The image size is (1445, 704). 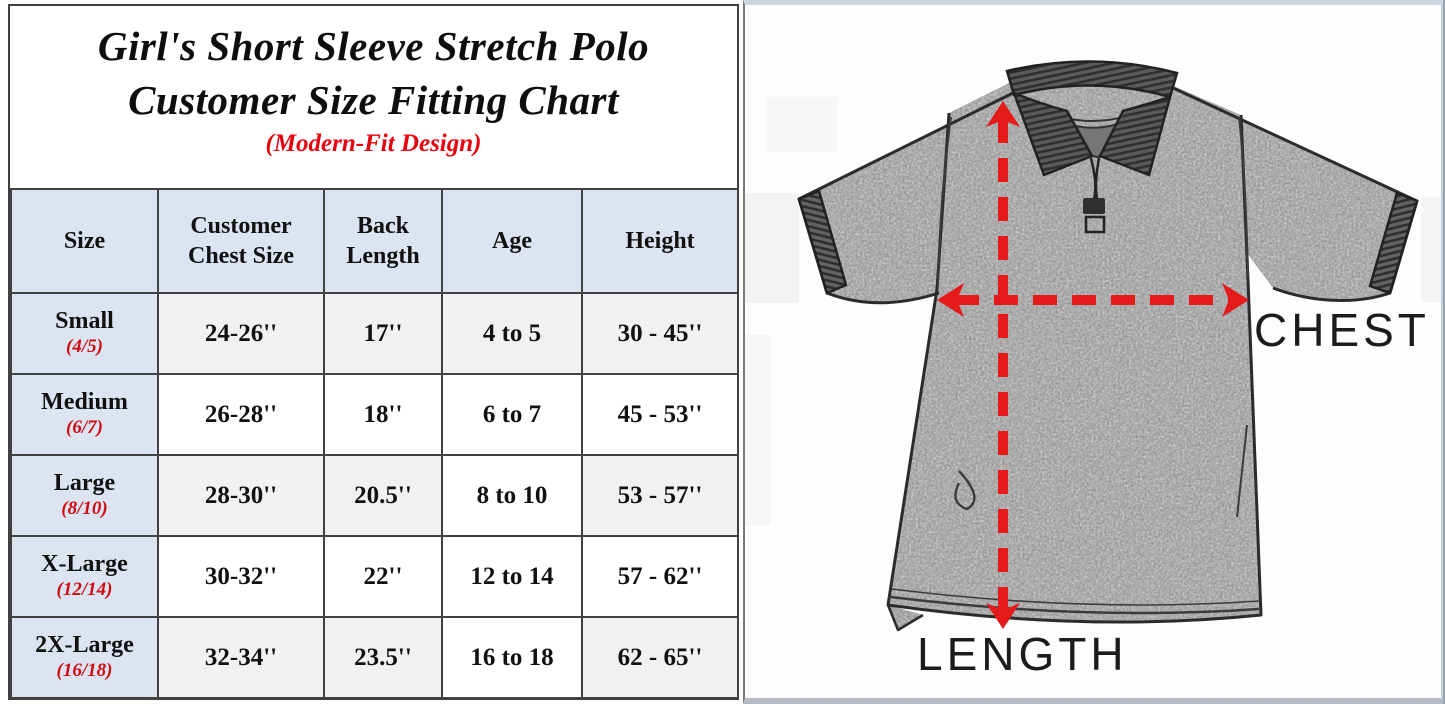 I want to click on size-cell: Small (4/5), so click(x=84, y=333).